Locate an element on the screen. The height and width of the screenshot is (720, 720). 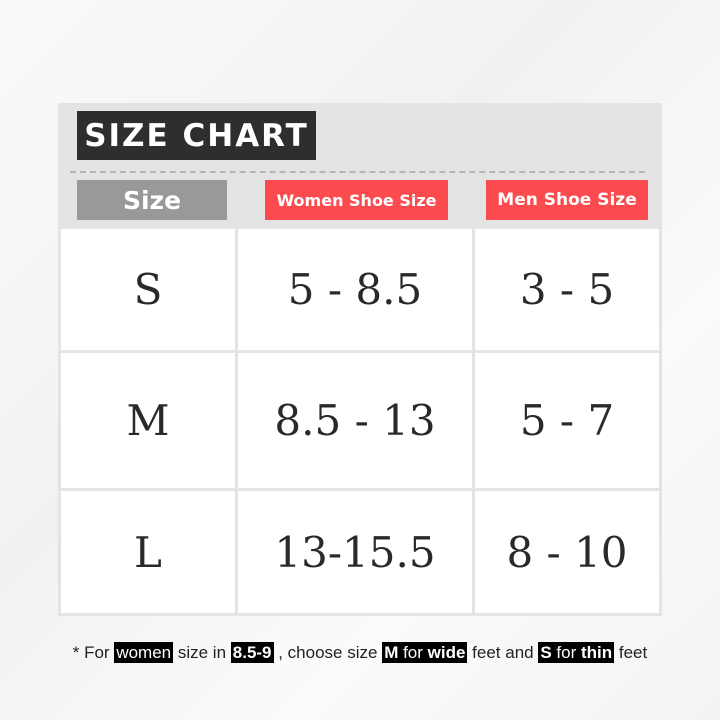
note-text: feet is located at coordinates (631, 652).